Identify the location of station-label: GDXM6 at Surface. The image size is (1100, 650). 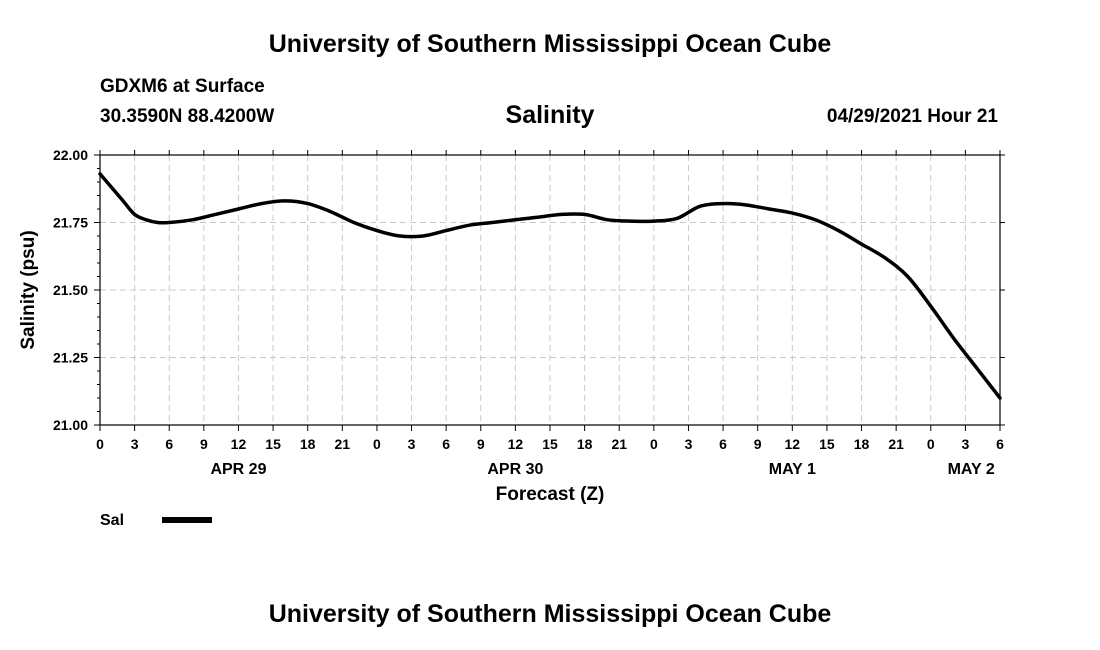
(182, 86).